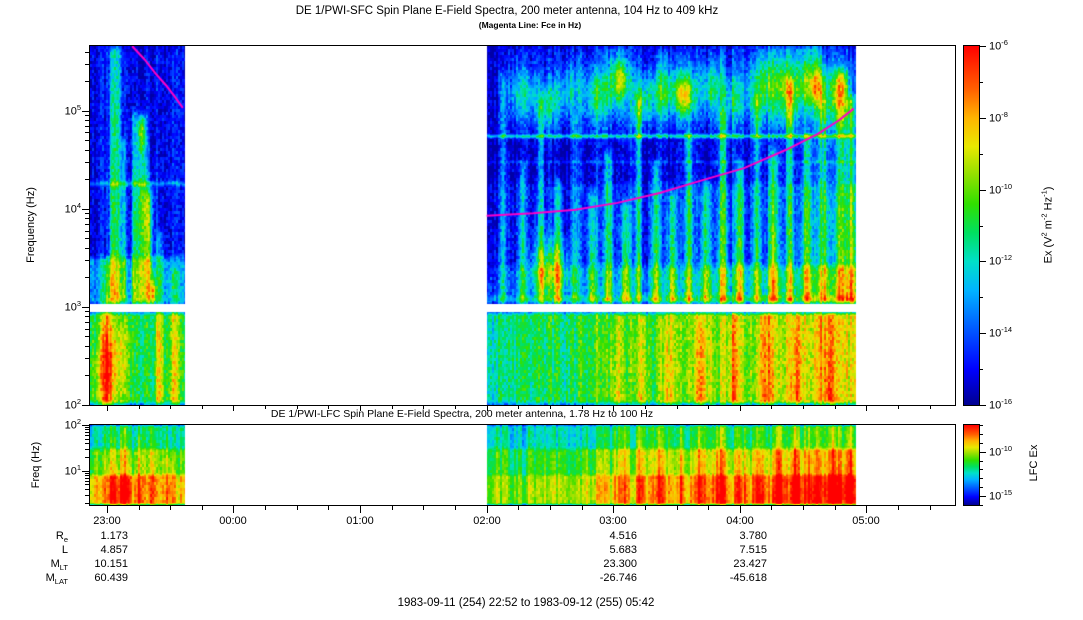  What do you see at coordinates (1001, 189) in the screenshot?
I see `sfc-cbar-tick-label: 10-10` at bounding box center [1001, 189].